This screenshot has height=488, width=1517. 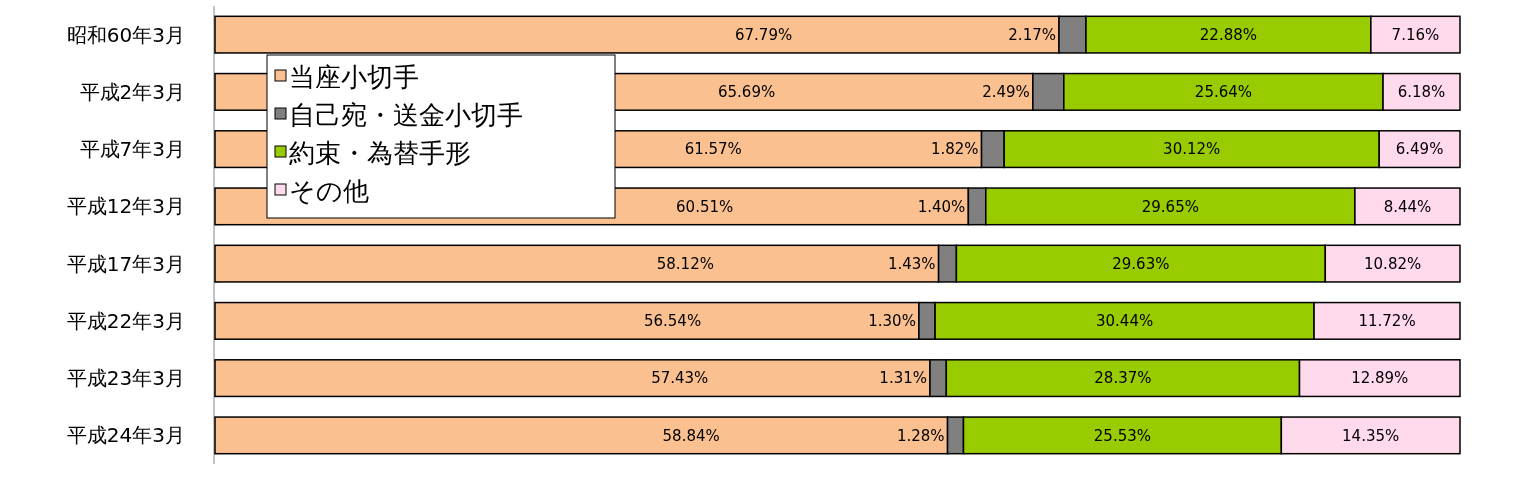 What do you see at coordinates (1223, 92) in the screenshot?
I see `data-label: 25.64%` at bounding box center [1223, 92].